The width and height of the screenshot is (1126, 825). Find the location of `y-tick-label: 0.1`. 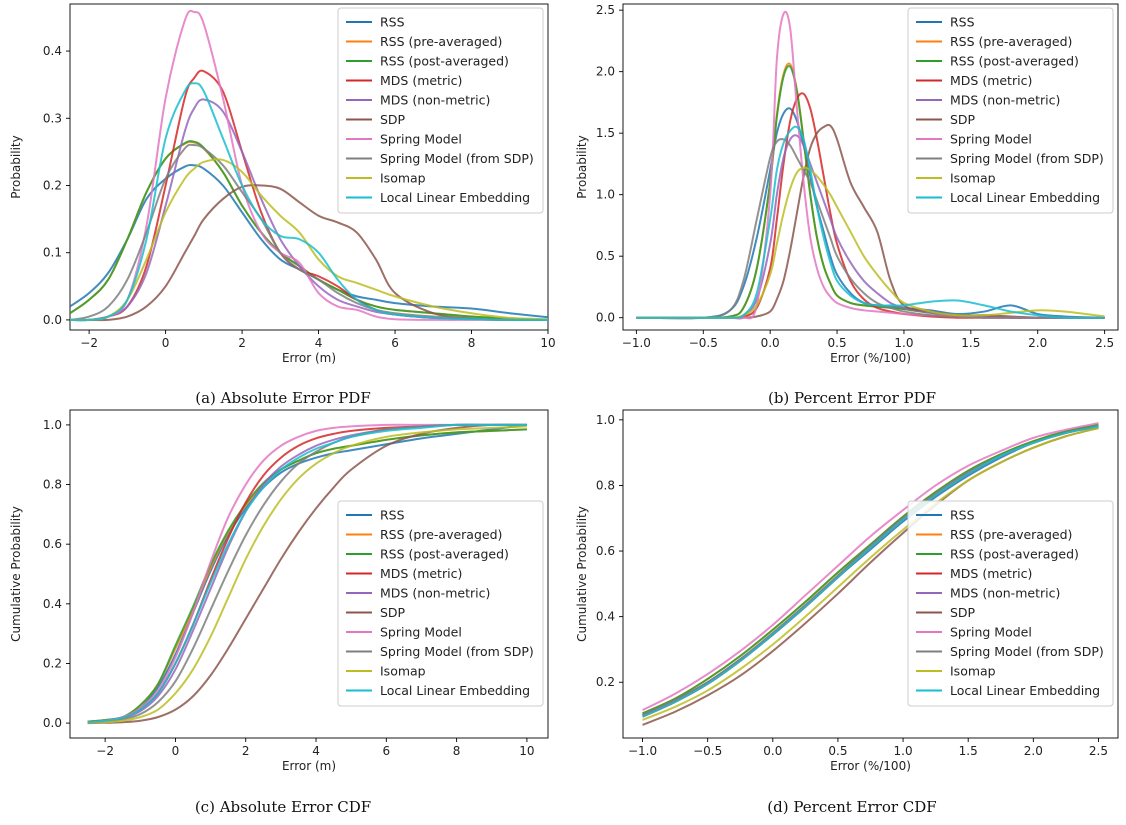

y-tick-label: 0.1 is located at coordinates (52, 253).